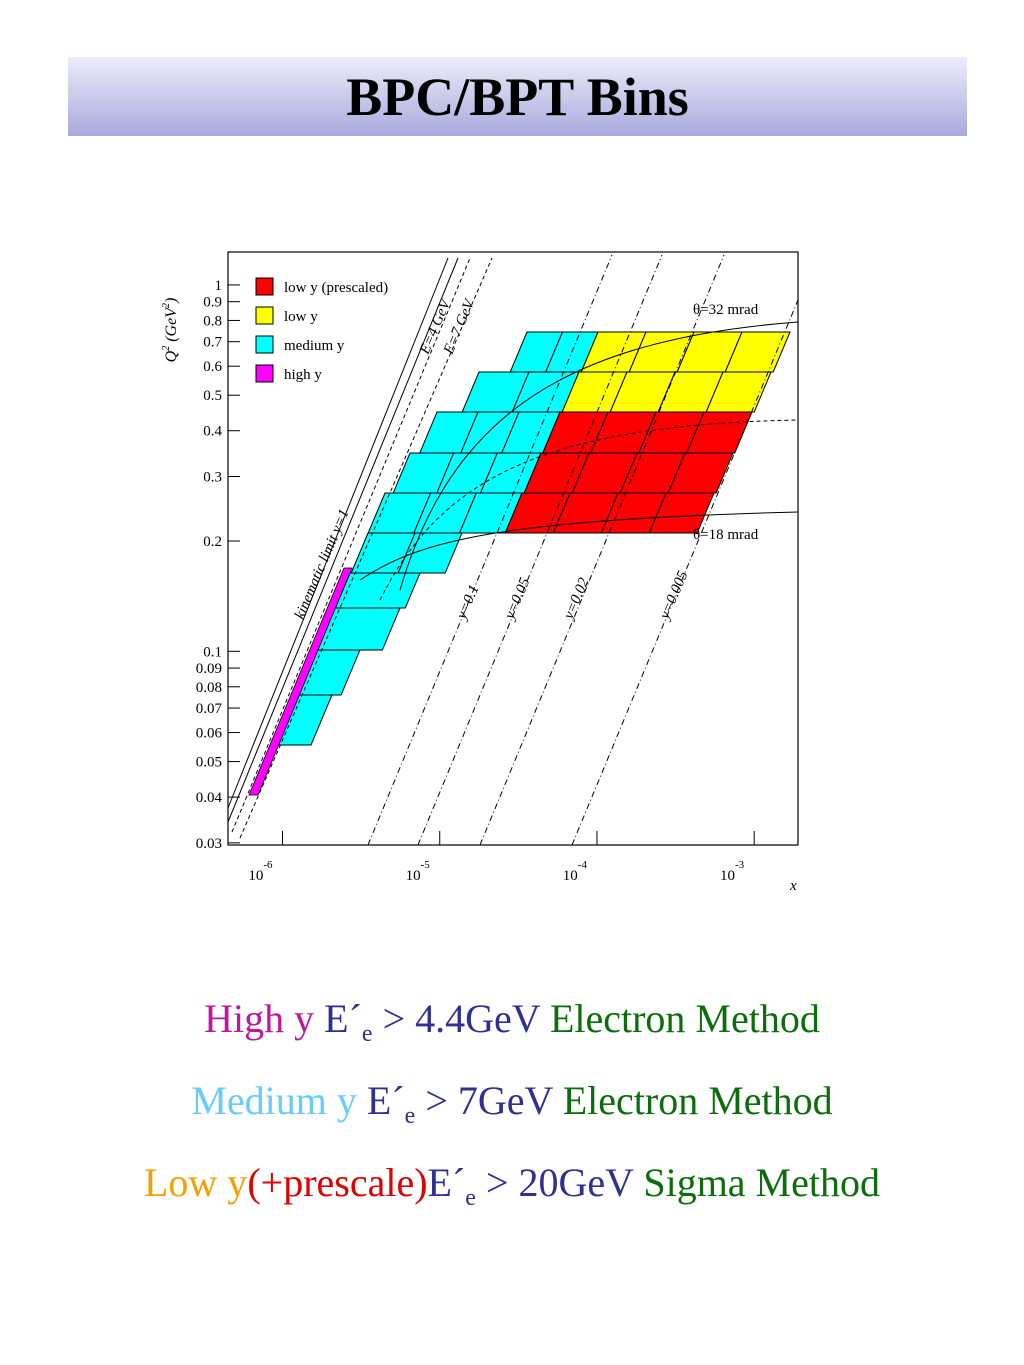  Describe the element at coordinates (793, 886) in the screenshot. I see `x-axis-label: x` at that location.